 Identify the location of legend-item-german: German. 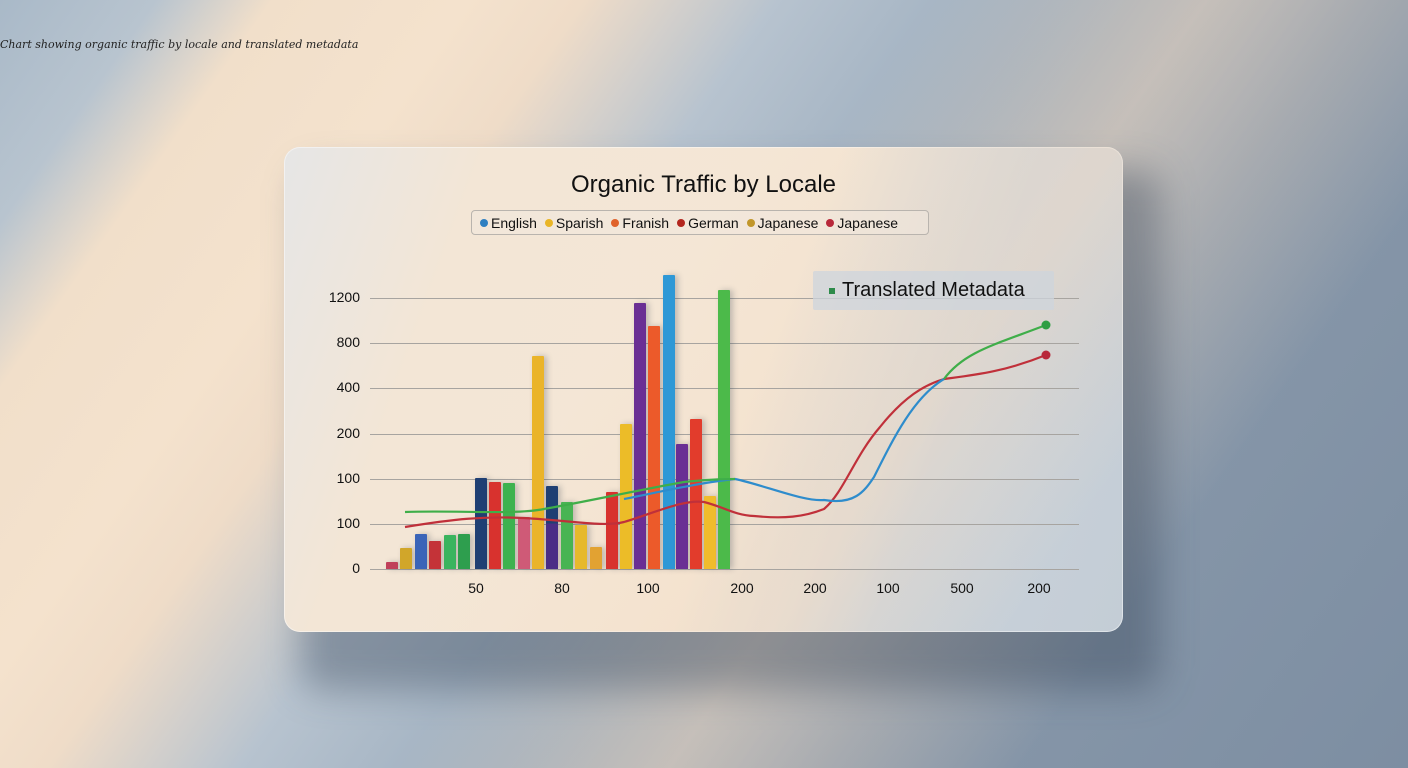
(708, 223).